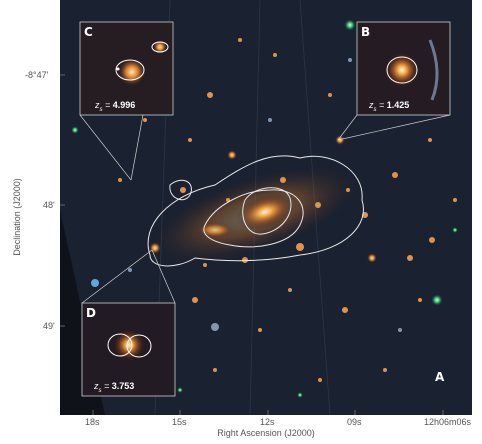 The height and width of the screenshot is (444, 482). I want to click on inset-b, so click(403, 68).